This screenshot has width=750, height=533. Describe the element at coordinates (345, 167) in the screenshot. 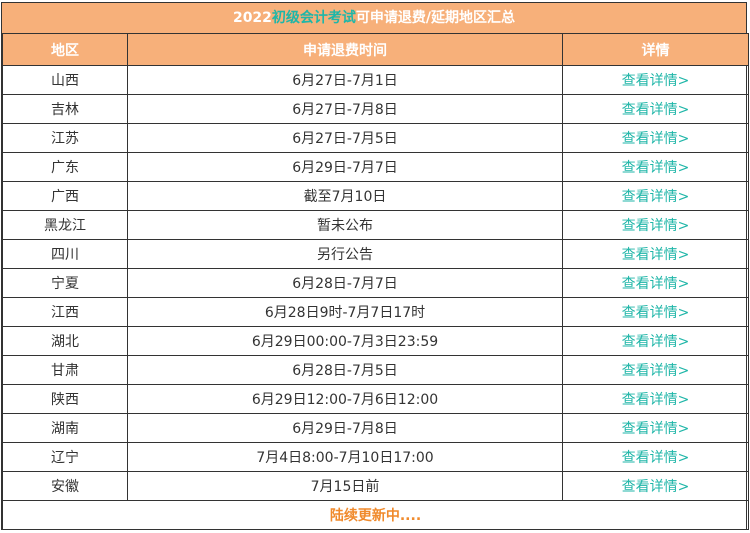

I see `refund-time-cell: 6月29日-7月7日` at that location.